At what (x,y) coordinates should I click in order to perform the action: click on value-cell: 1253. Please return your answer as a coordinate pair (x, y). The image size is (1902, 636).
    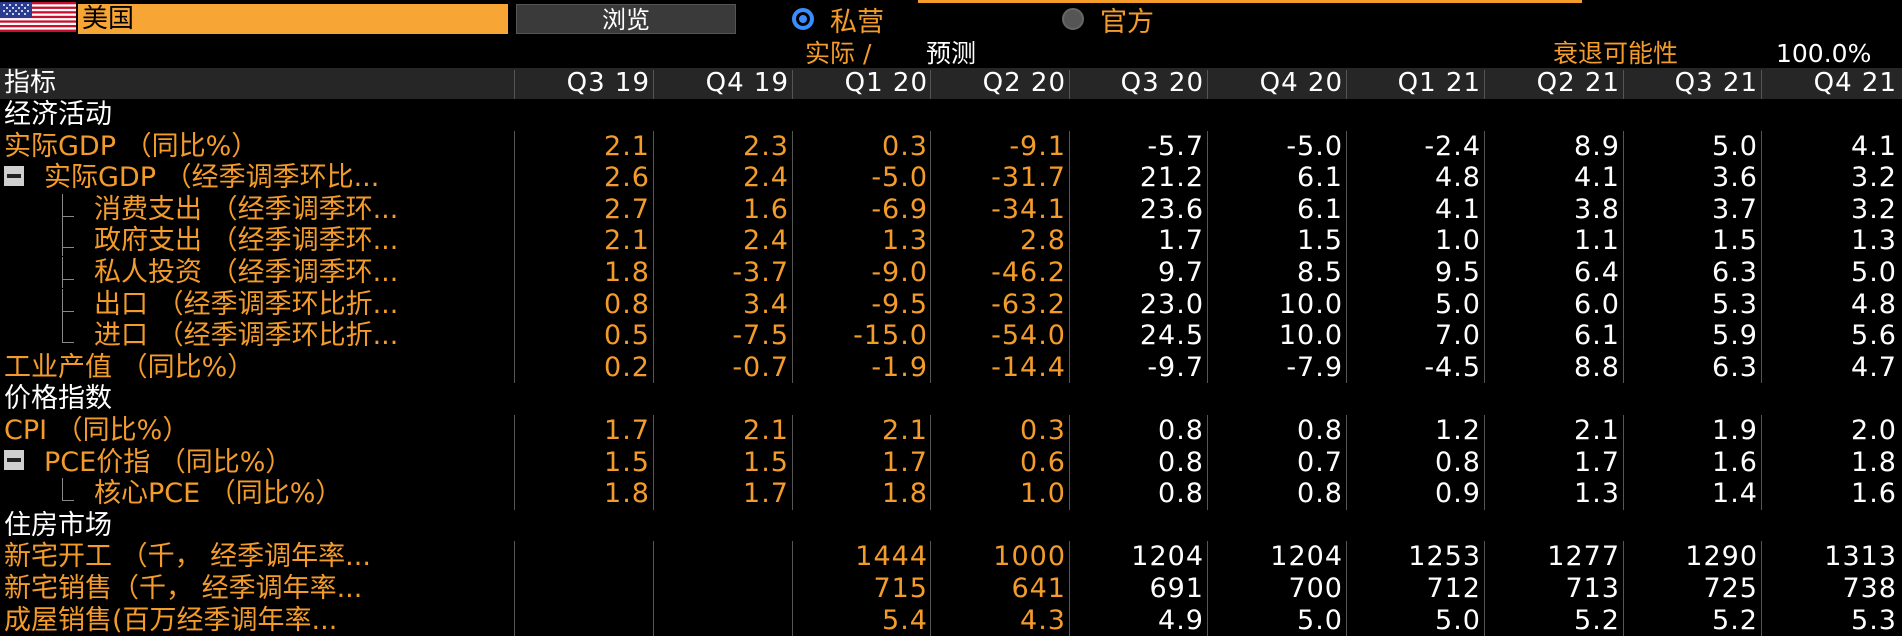
    Looking at the image, I should click on (1444, 557).